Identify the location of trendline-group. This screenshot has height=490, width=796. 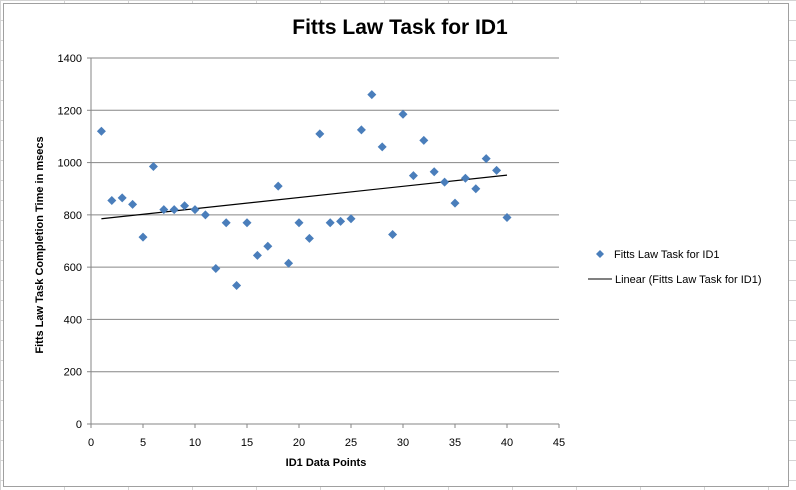
(304, 197).